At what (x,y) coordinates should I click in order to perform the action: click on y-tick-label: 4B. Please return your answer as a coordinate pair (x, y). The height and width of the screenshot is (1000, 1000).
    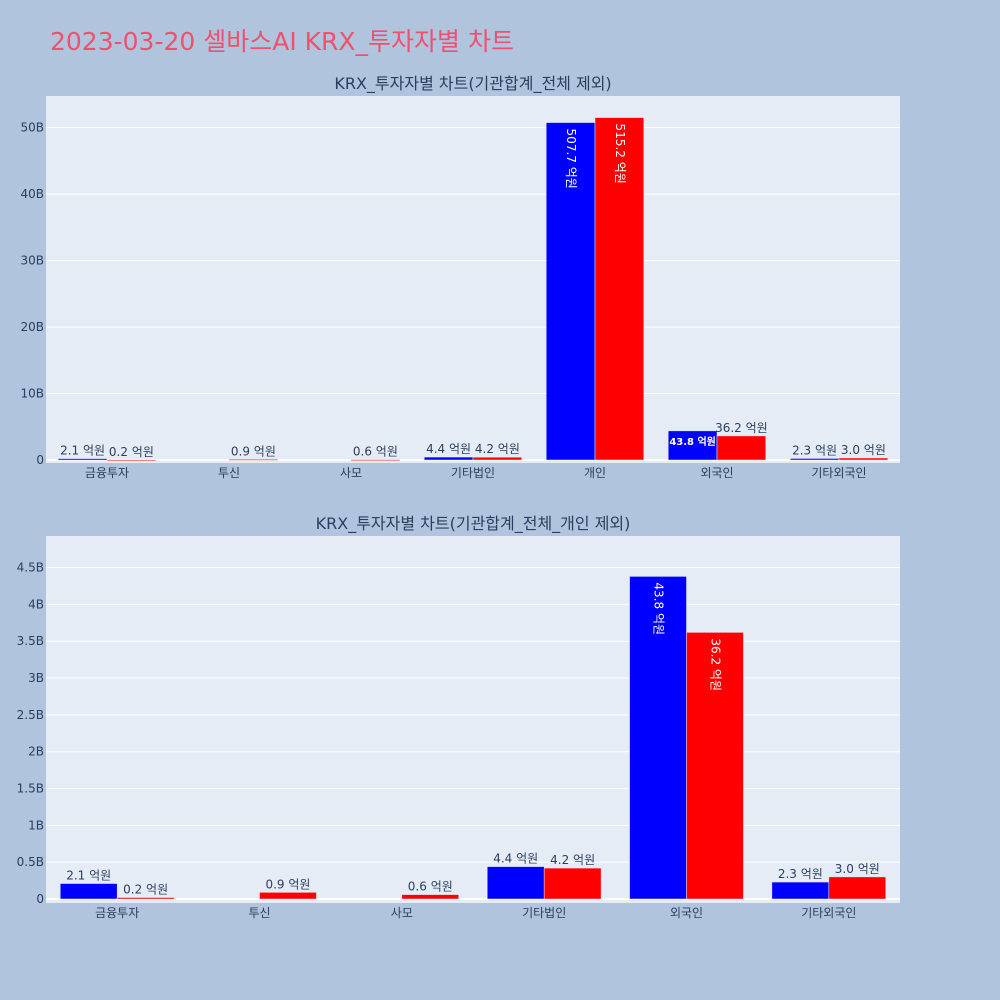
    Looking at the image, I should click on (36, 604).